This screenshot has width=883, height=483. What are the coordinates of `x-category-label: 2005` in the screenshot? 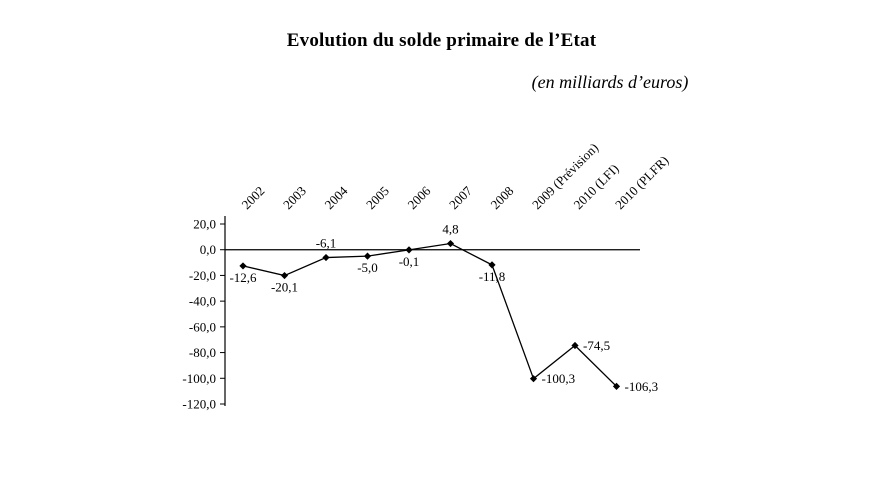 It's located at (377, 197).